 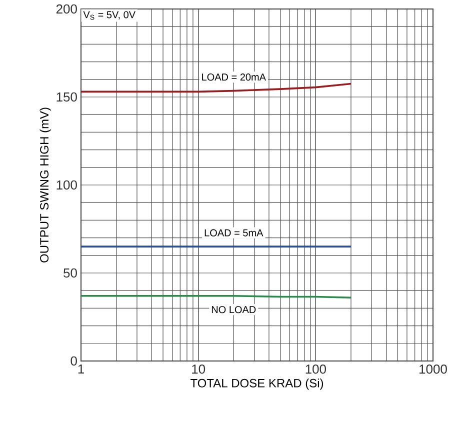 What do you see at coordinates (70, 273) in the screenshot?
I see `y-tick-label: 50` at bounding box center [70, 273].